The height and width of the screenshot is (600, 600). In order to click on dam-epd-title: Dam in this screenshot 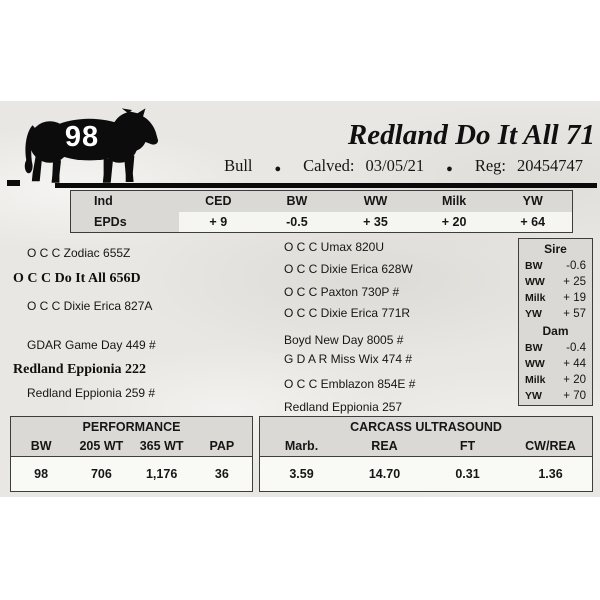, I will do `click(555, 331)`.